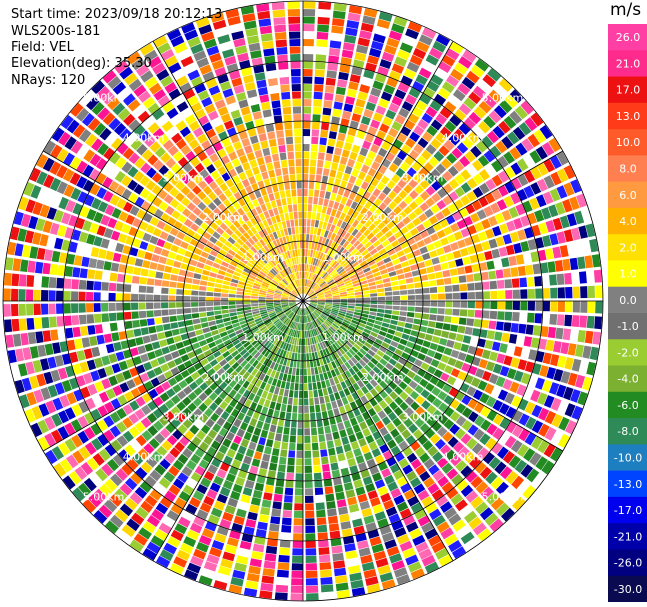 The image size is (647, 607). Describe the element at coordinates (628, 63) in the screenshot. I see `colorbar-tick-label: 21.0` at that location.